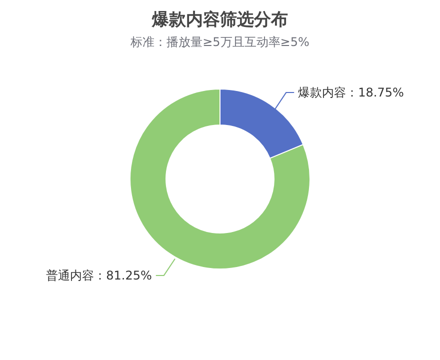 The width and height of the screenshot is (440, 360). Describe the element at coordinates (99, 275) in the screenshot. I see `slice-label: 普通内容：81.25%` at that location.